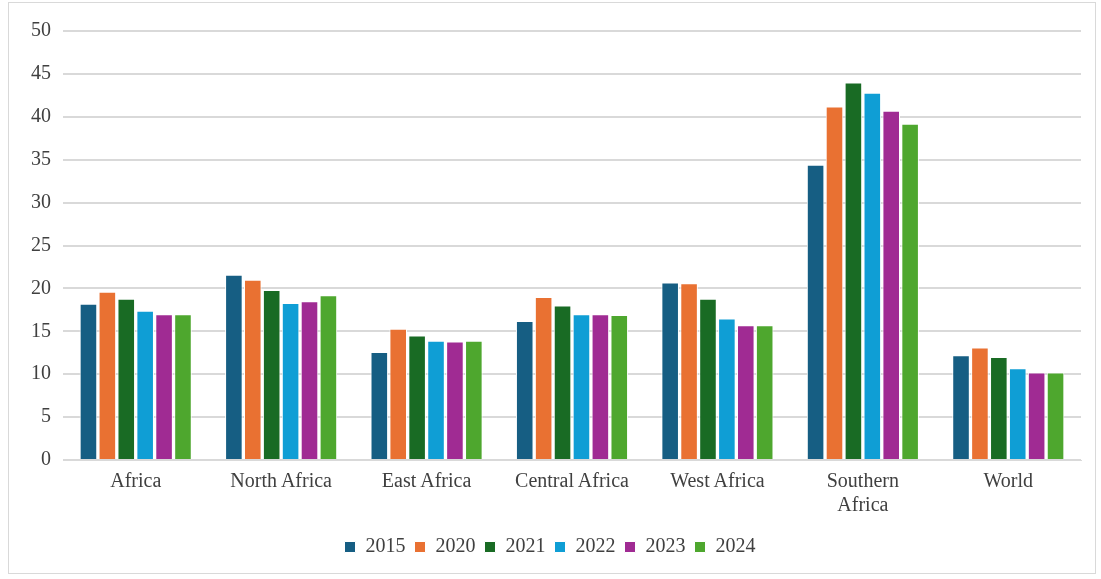 The image size is (1101, 579). I want to click on x-tick-label: Africa, so click(136, 480).